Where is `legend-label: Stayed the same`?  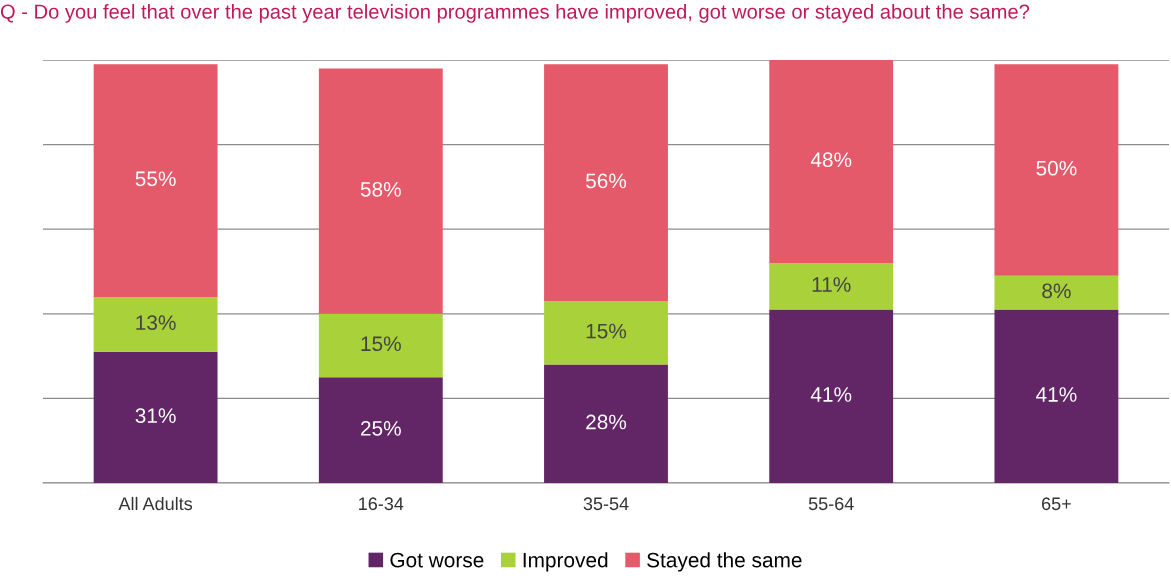 legend-label: Stayed the same is located at coordinates (724, 562).